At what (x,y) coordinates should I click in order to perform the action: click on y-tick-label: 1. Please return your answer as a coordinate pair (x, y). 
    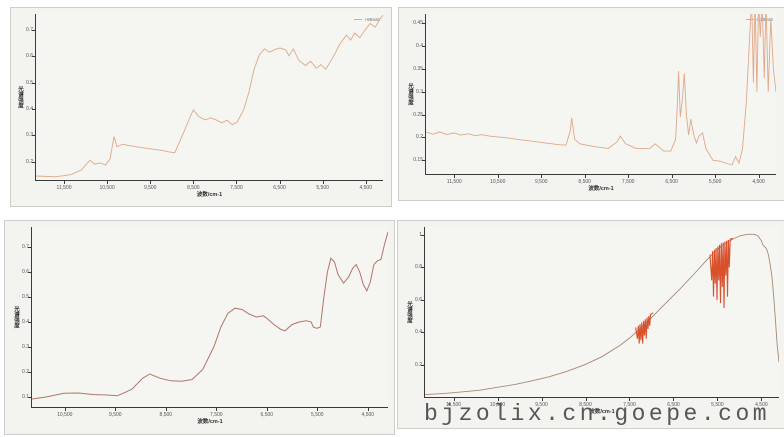
    Looking at the image, I should click on (420, 235).